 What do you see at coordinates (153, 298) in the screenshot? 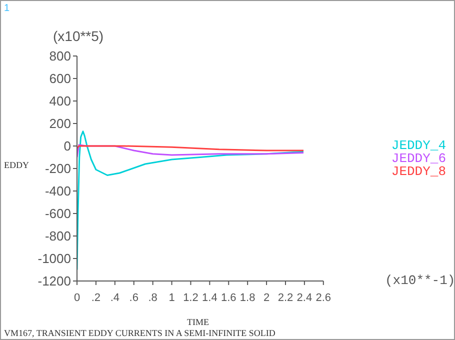
I see `x-tick-label: .8` at bounding box center [153, 298].